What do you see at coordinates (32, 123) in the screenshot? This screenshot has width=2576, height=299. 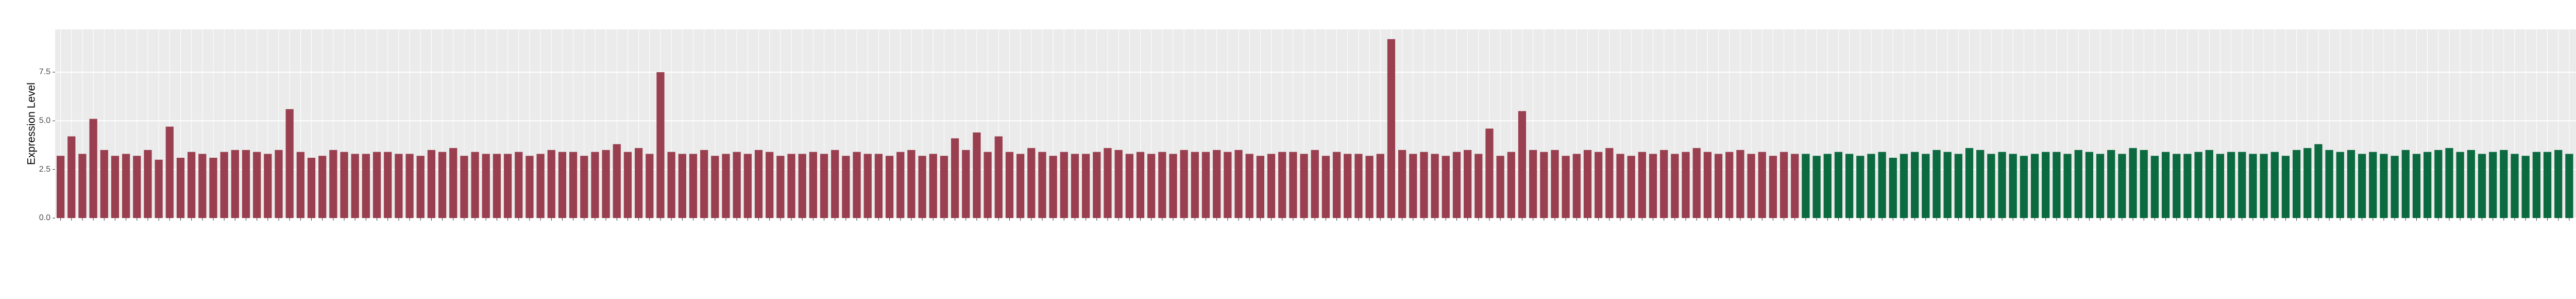 I see `y-axis-title: Expression Level` at bounding box center [32, 123].